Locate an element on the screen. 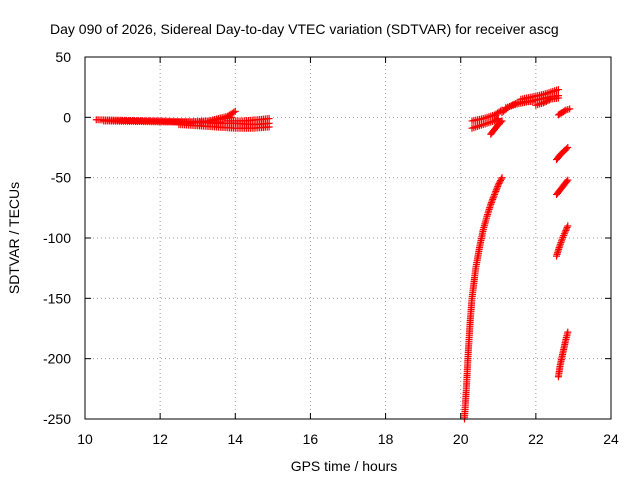 The height and width of the screenshot is (480, 640). series-s18 is located at coordinates (562, 241).